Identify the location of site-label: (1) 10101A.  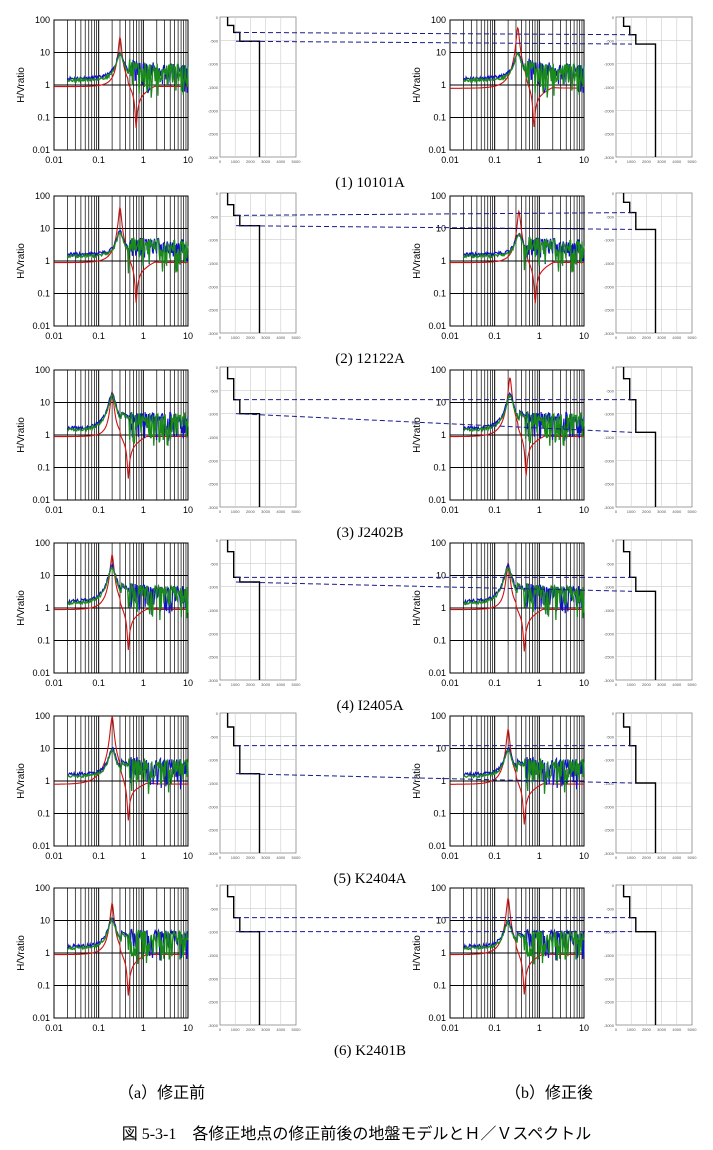
(370, 183).